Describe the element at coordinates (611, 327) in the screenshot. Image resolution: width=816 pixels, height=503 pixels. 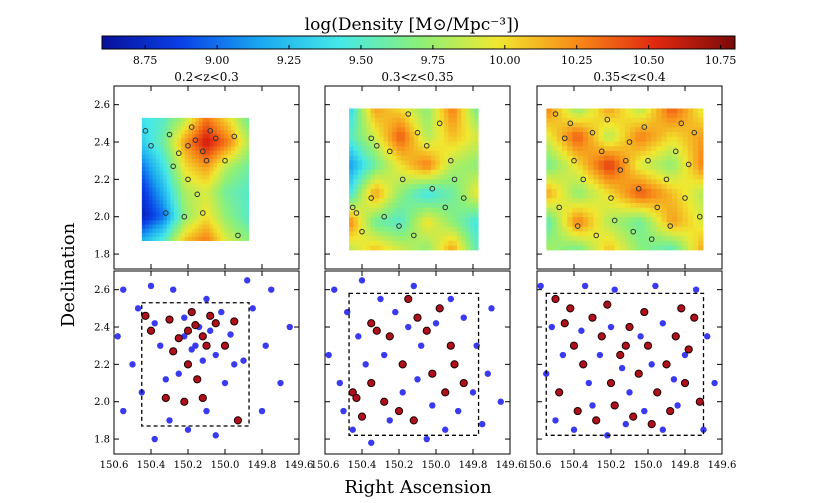
I see `field-galaxy-point` at that location.